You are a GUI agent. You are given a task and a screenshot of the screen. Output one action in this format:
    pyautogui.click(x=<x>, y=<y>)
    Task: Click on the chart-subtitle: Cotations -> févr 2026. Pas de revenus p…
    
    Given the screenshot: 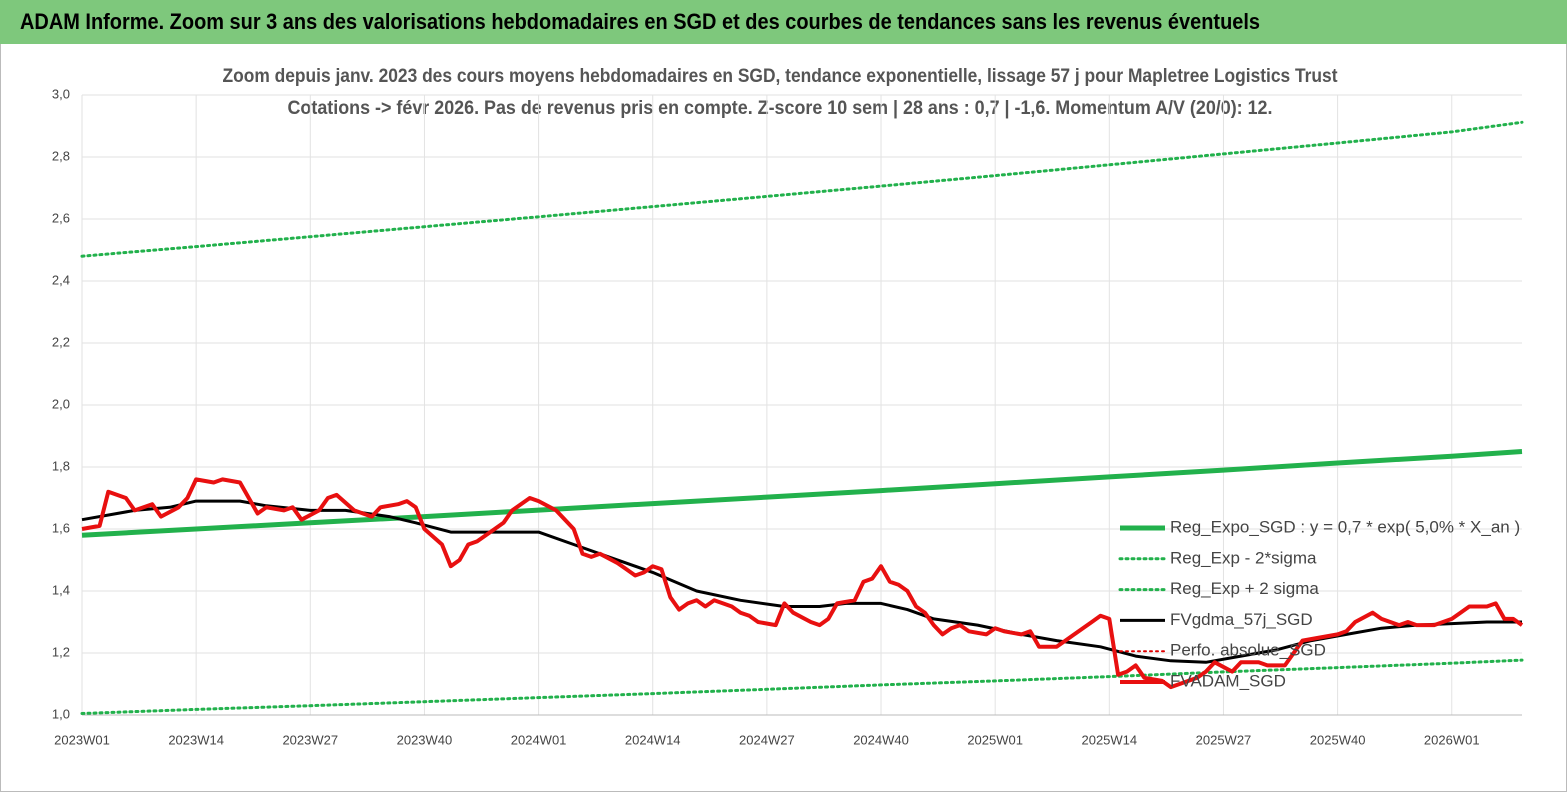 What is the action you would take?
    pyautogui.click(x=780, y=108)
    